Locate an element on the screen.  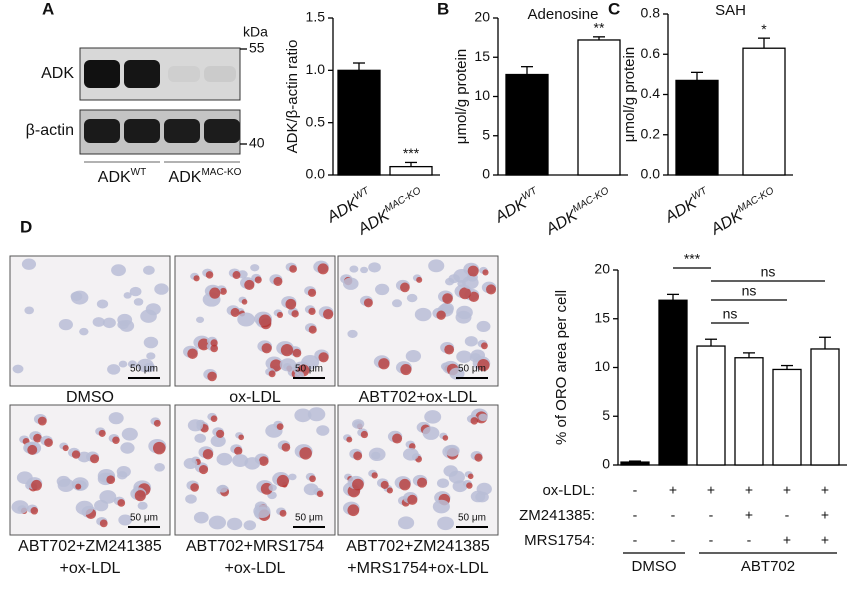
micrograph-caption: ox-LDL is located at coordinates (255, 397).